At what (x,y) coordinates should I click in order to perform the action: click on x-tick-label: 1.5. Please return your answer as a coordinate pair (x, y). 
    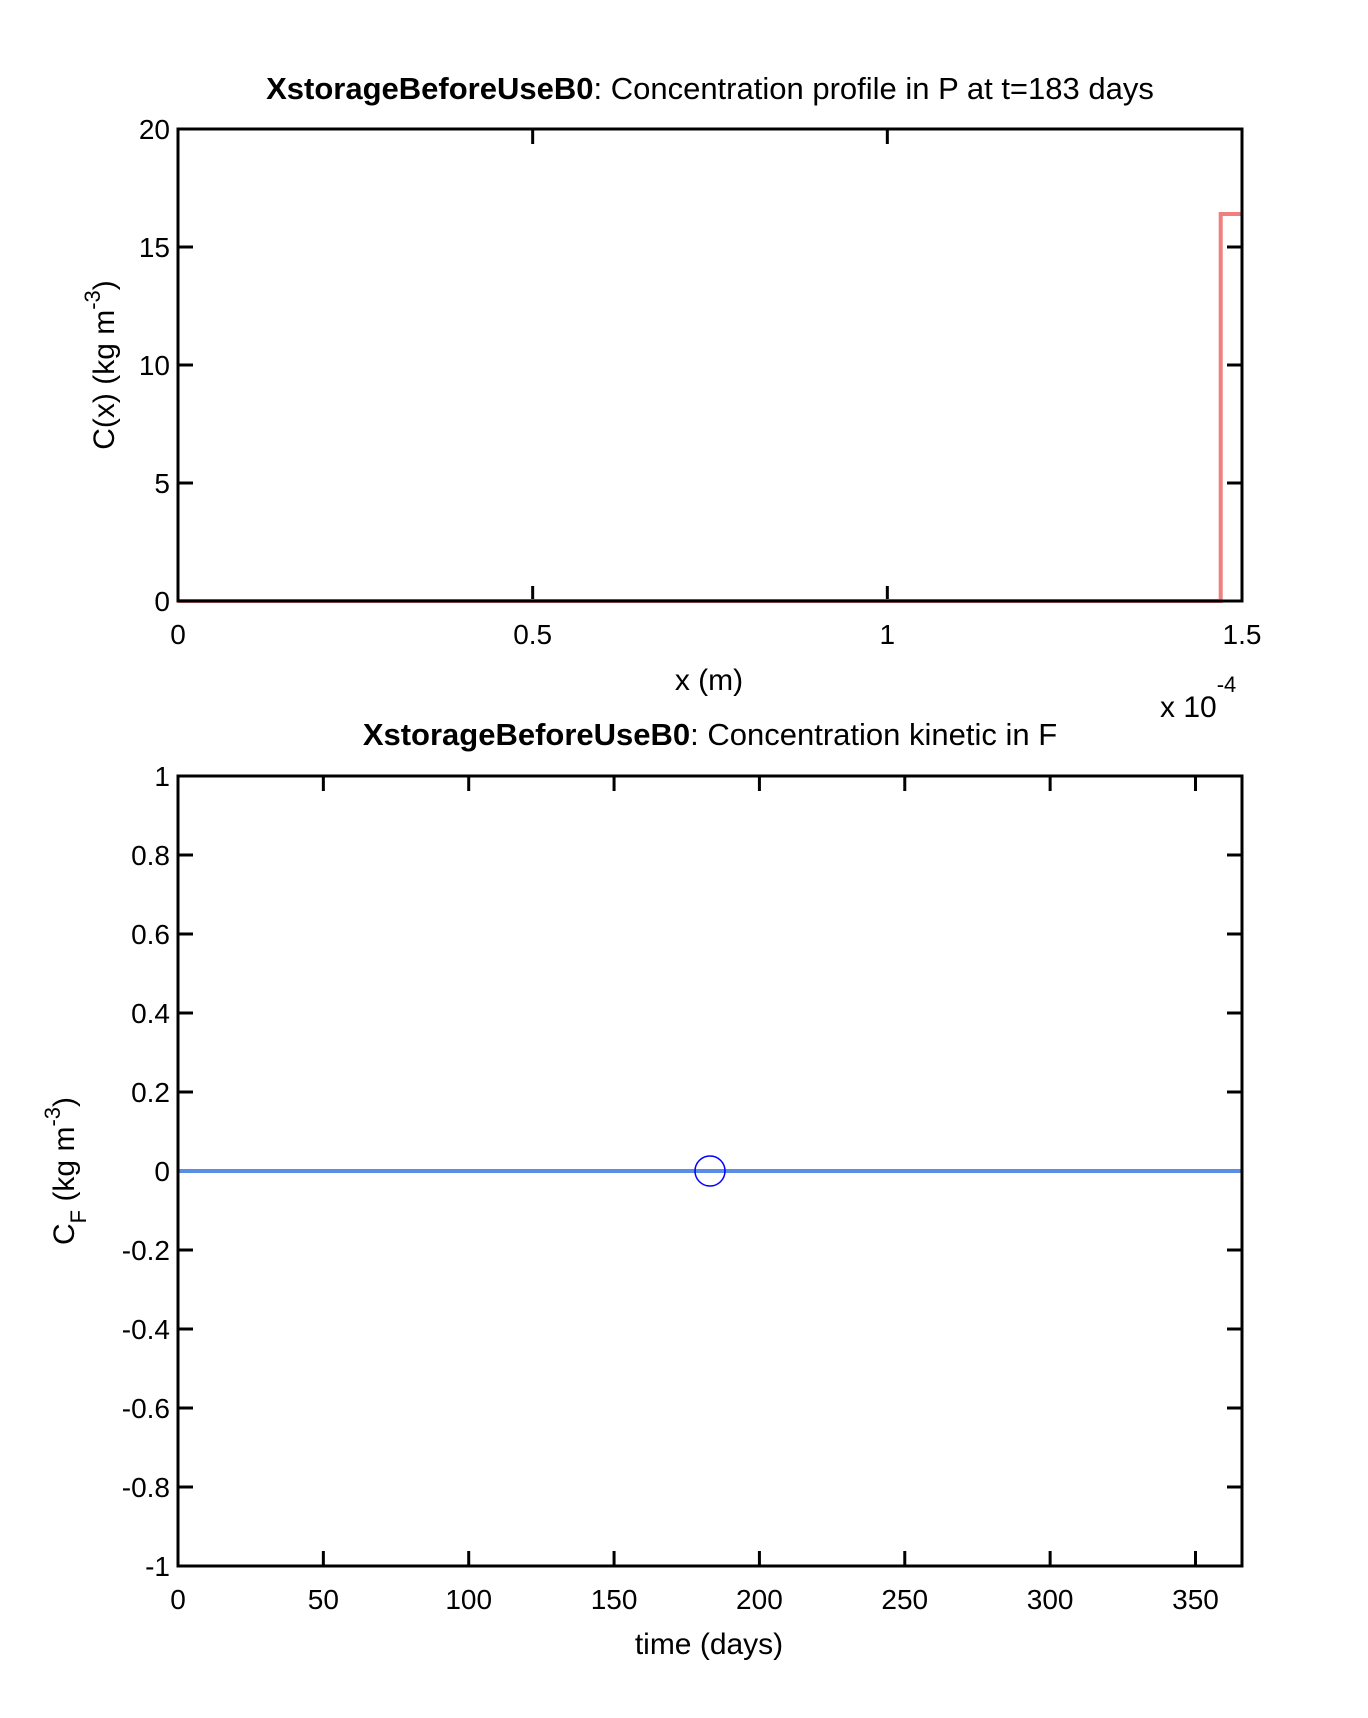
    Looking at the image, I should click on (1242, 634).